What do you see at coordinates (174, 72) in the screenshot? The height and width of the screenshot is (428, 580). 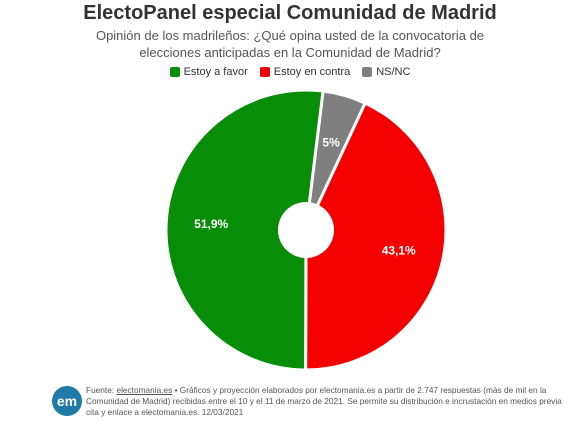 I see `legend-swatch-favor` at bounding box center [174, 72].